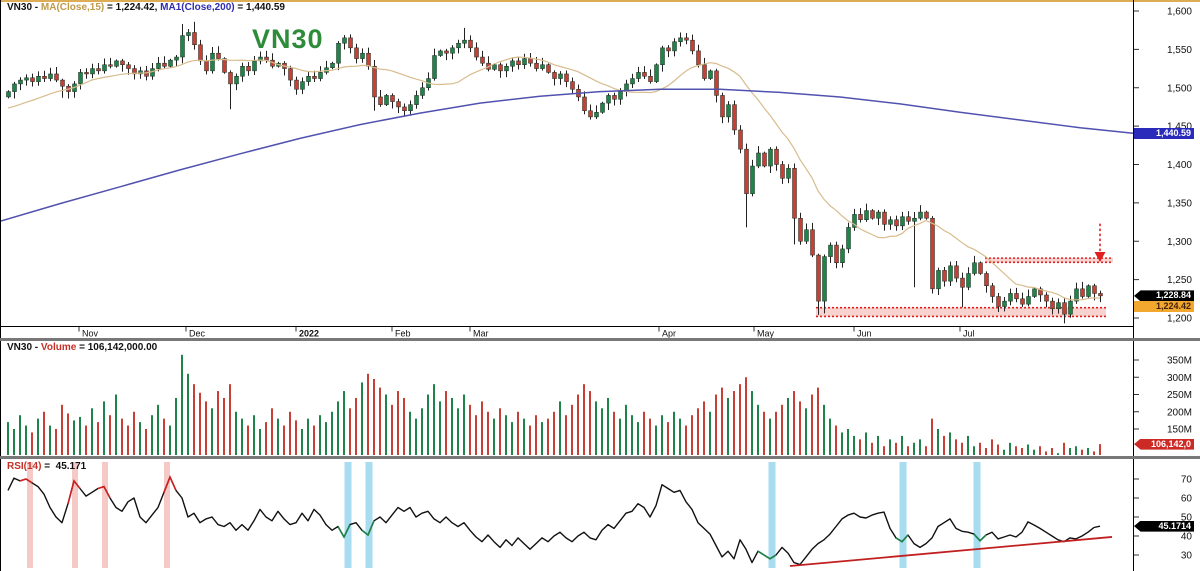 Image resolution: width=1200 pixels, height=571 pixels. I want to click on svg-text: 1,400, so click(1179, 165).